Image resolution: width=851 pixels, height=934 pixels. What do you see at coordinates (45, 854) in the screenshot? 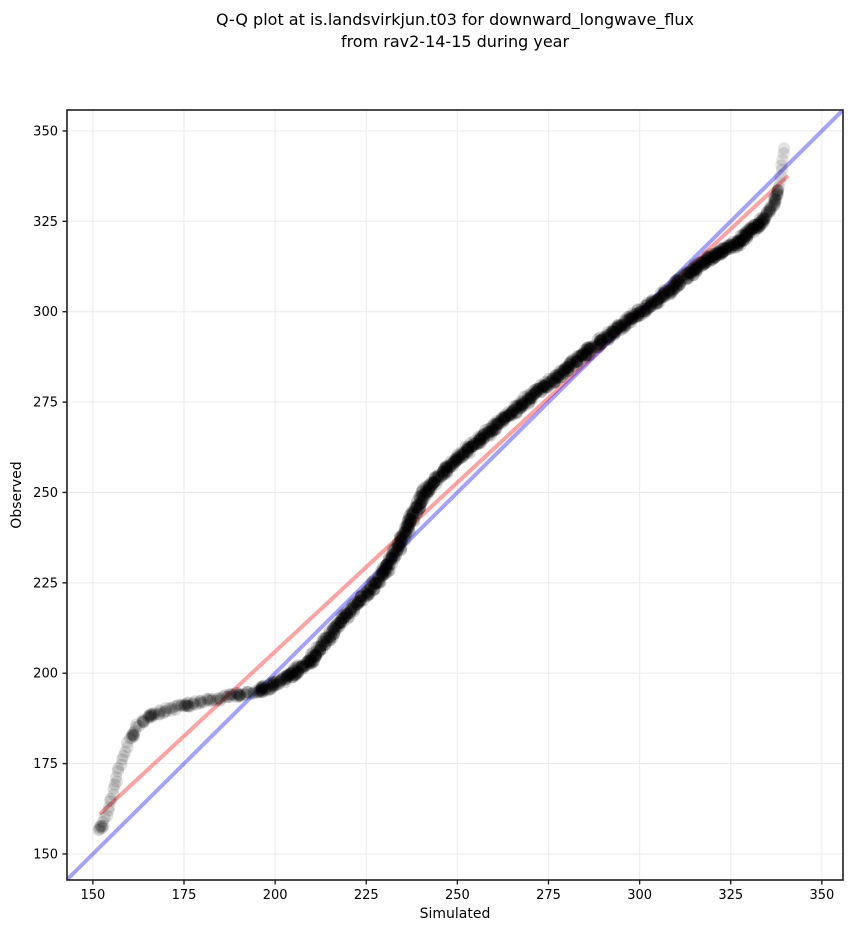
I see `y-tick-label: 150` at bounding box center [45, 854].